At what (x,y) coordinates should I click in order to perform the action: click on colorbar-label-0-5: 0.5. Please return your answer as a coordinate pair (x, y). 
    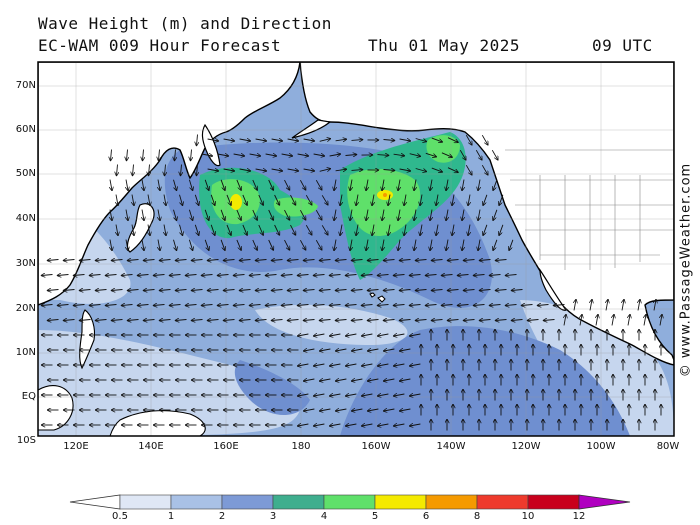
    Looking at the image, I should click on (120, 516).